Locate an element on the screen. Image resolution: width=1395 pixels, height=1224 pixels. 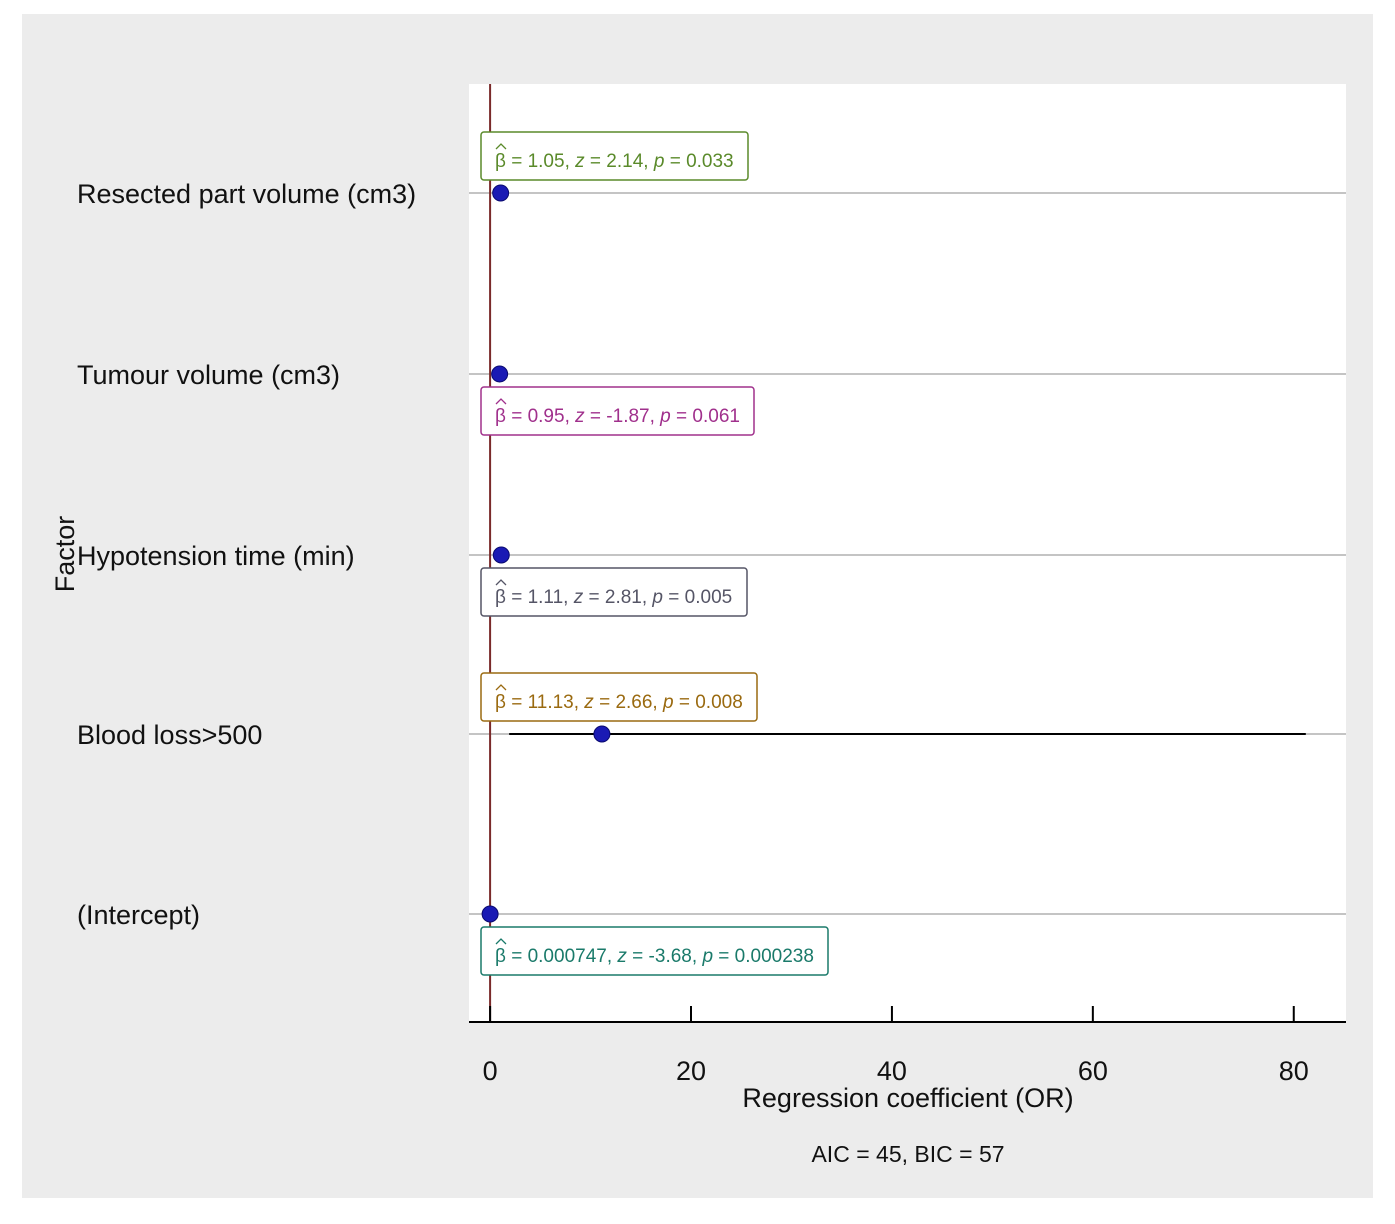
z-value: = 2.14, is located at coordinates (619, 161).